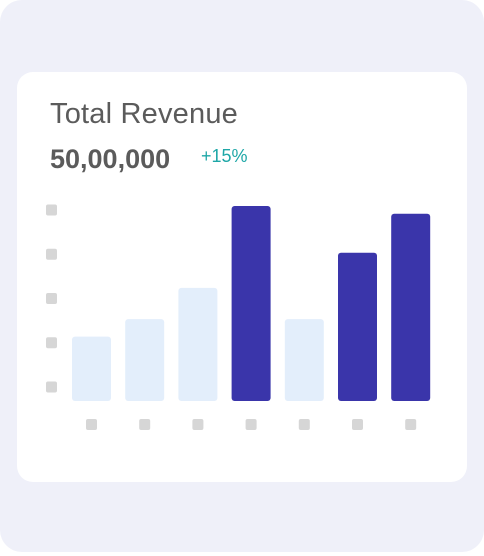  What do you see at coordinates (110, 159) in the screenshot?
I see `revenue-amount: 50,00,000` at bounding box center [110, 159].